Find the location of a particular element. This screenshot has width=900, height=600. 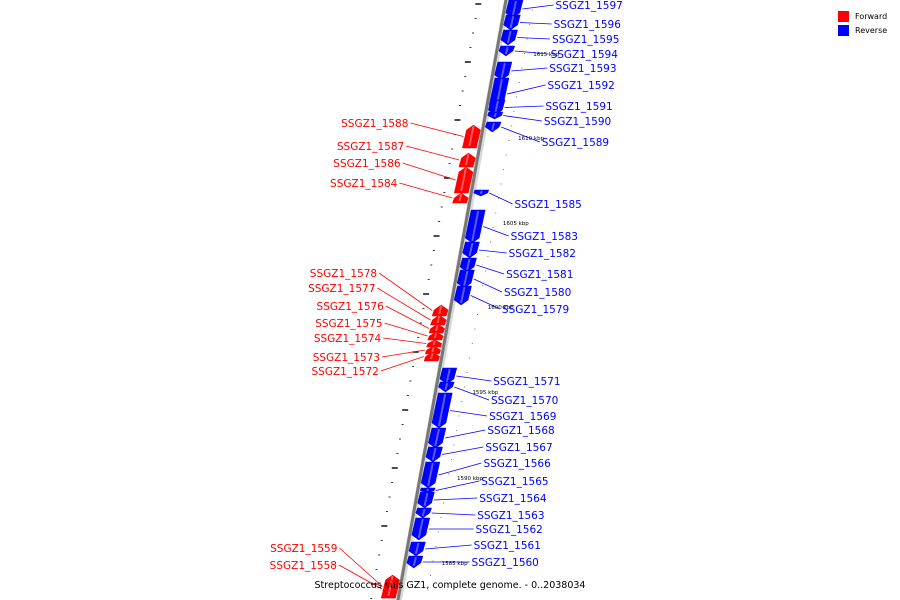

gene-label: SSGZ1_1563 is located at coordinates (510, 516).